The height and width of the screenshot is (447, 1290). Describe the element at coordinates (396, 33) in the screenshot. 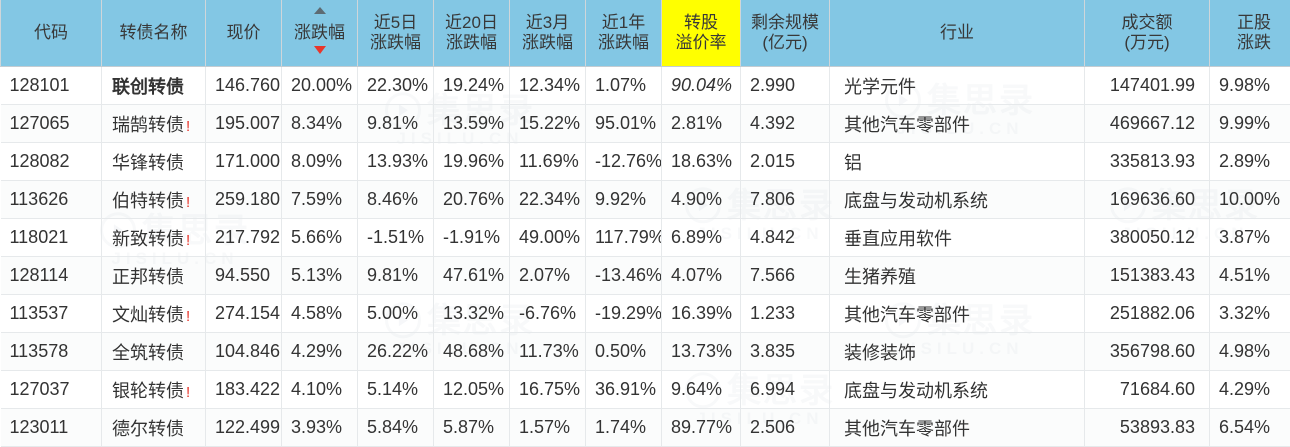

I see `column-header-d5: 近5日涨跌幅` at that location.